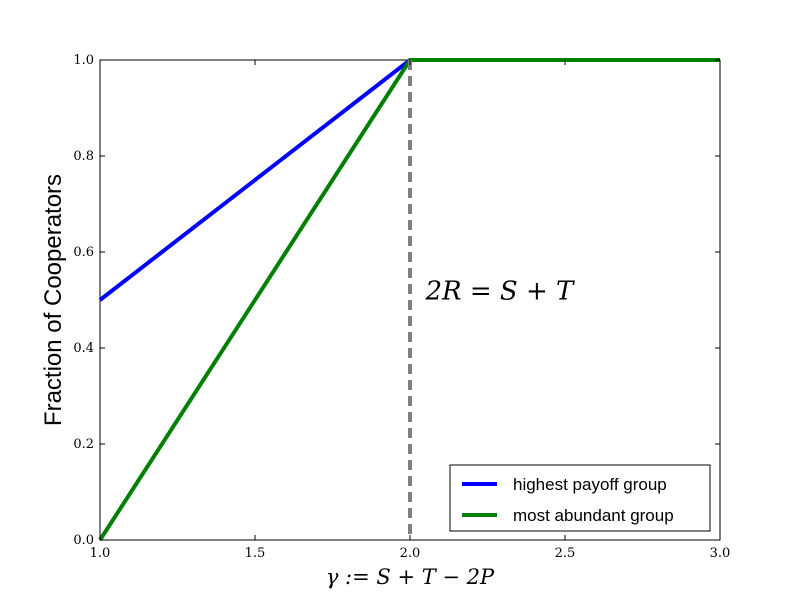 This screenshot has height=600, width=800. Describe the element at coordinates (590, 484) in the screenshot. I see `legend-label-0: highest payoff group` at that location.